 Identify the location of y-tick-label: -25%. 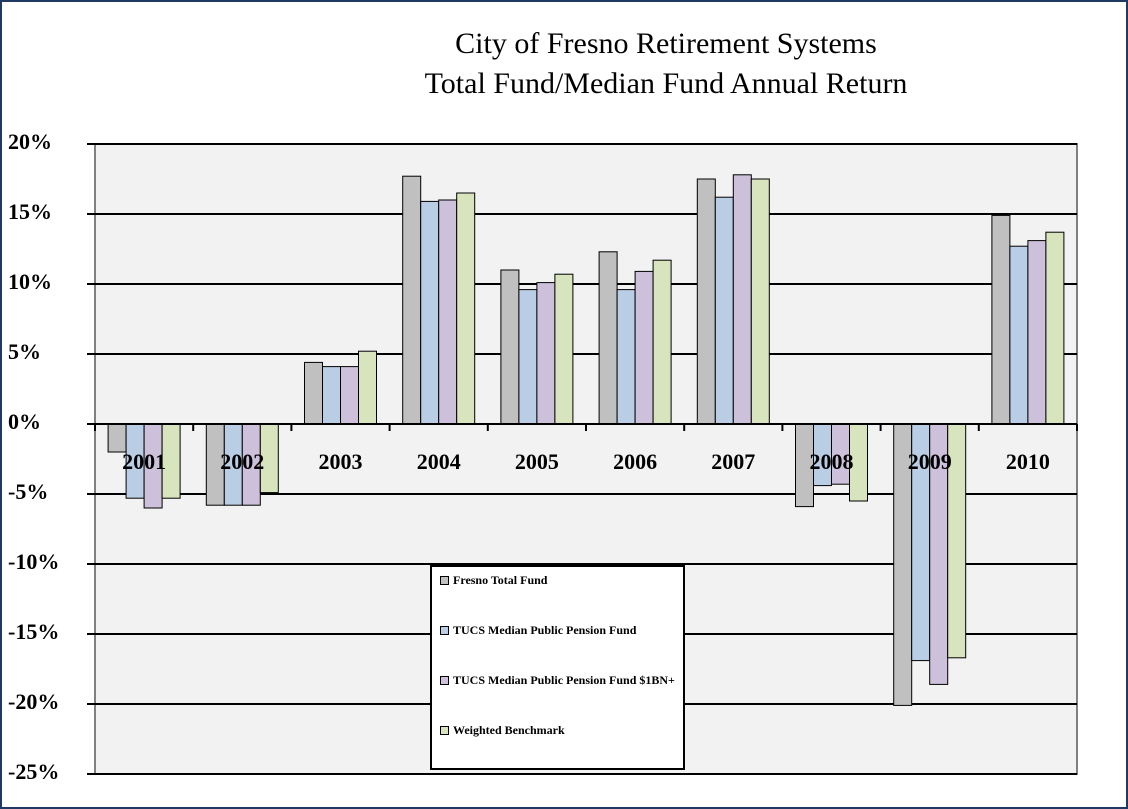
(33, 771).